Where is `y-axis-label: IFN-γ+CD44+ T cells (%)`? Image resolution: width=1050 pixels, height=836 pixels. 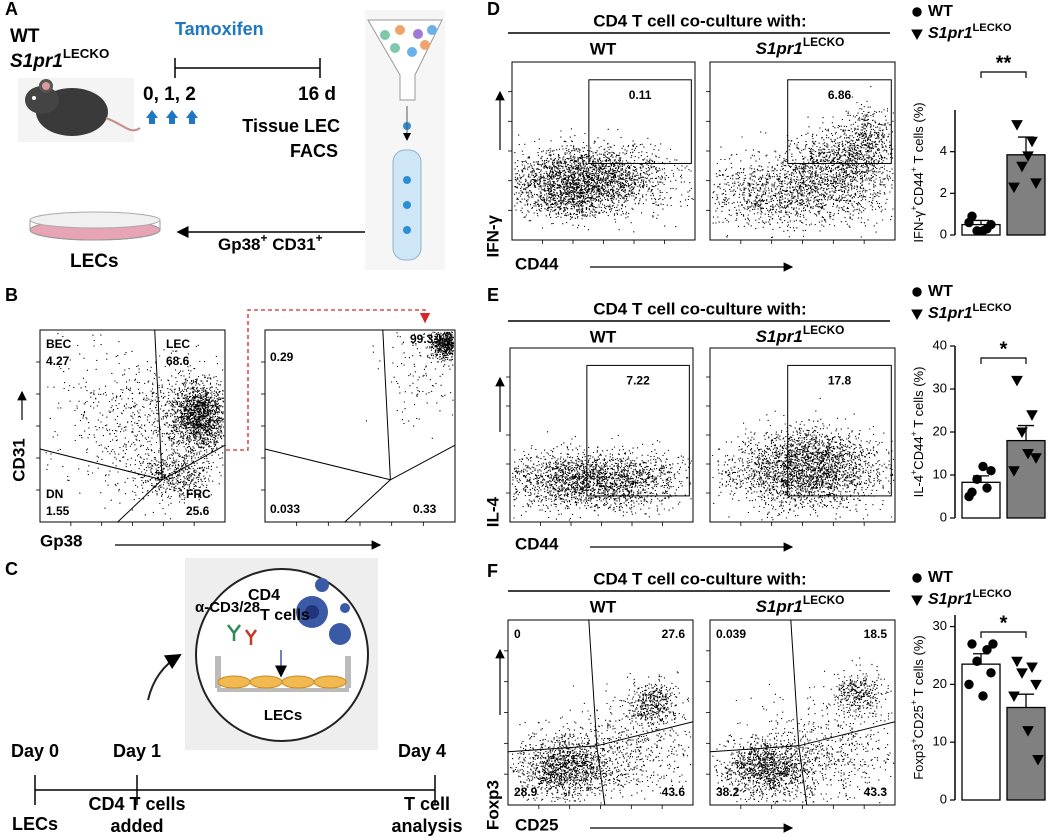
y-axis-label: IFN-γ+CD44+ T cells (%) is located at coordinates (917, 172).